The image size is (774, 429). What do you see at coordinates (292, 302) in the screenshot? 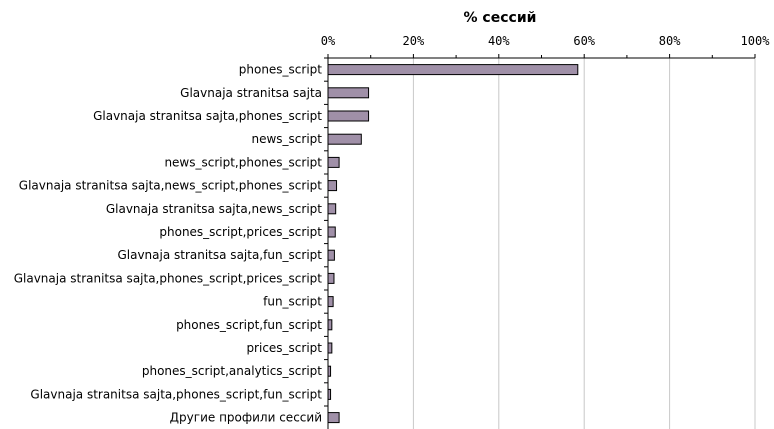
I see `category-label: fun_script` at bounding box center [292, 302].